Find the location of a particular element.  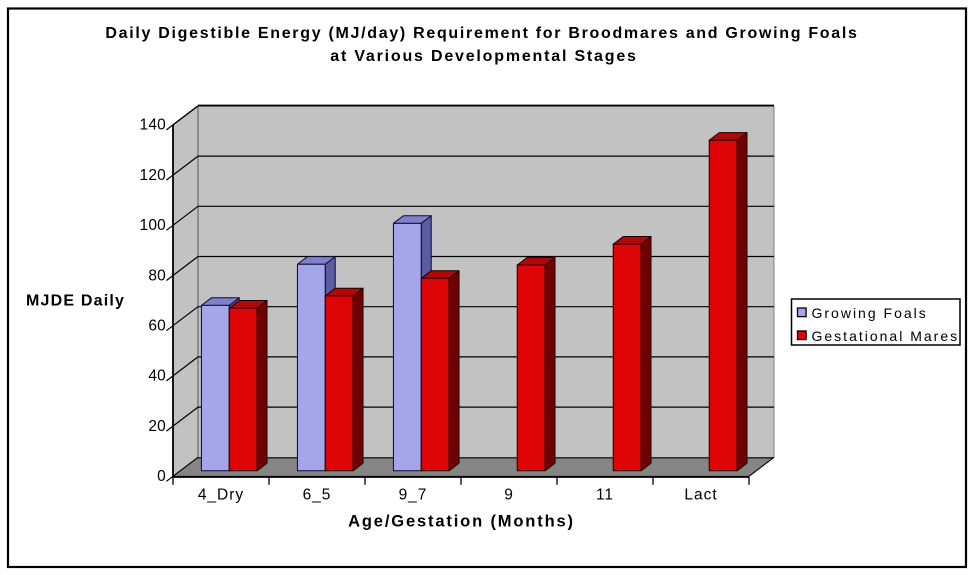

svg-text: 11 is located at coordinates (605, 495).